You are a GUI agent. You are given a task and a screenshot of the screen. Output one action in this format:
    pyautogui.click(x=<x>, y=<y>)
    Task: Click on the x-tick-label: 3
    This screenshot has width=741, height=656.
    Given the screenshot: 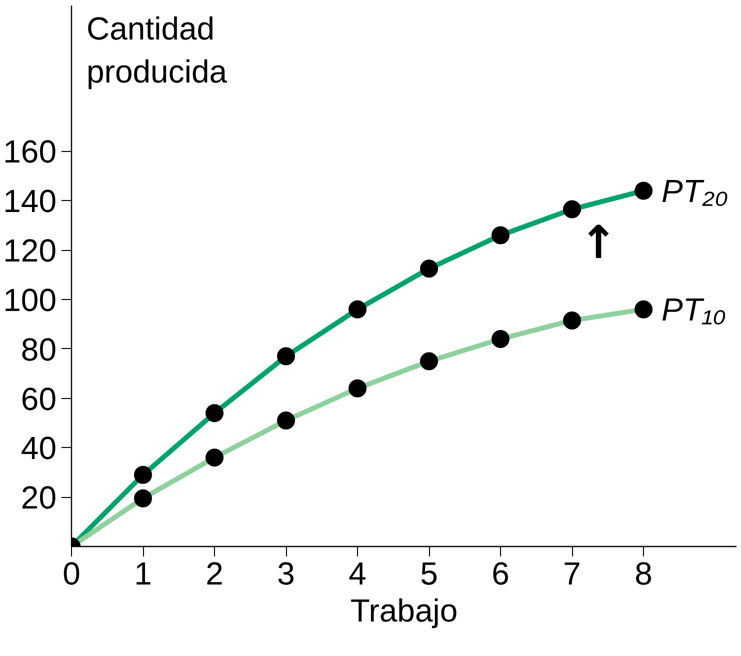 What is the action you would take?
    pyautogui.click(x=286, y=574)
    